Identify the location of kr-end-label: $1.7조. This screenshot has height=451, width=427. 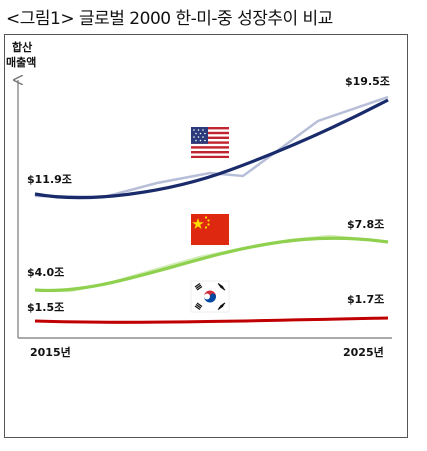
(365, 299).